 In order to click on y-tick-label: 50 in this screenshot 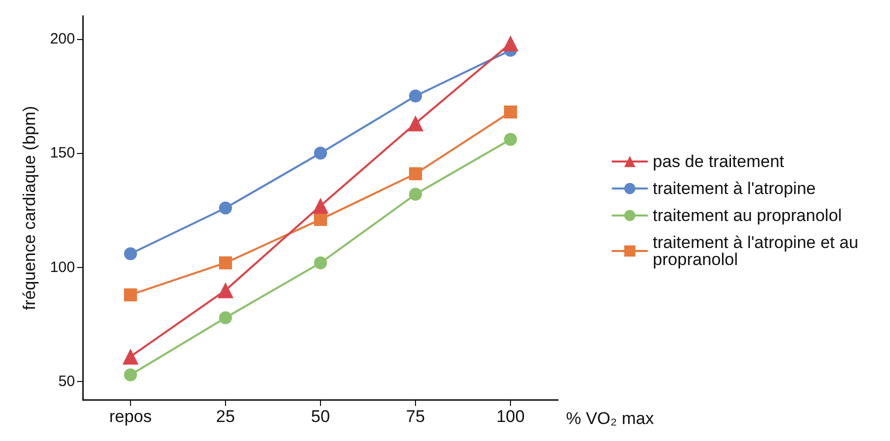, I will do `click(66, 381)`.